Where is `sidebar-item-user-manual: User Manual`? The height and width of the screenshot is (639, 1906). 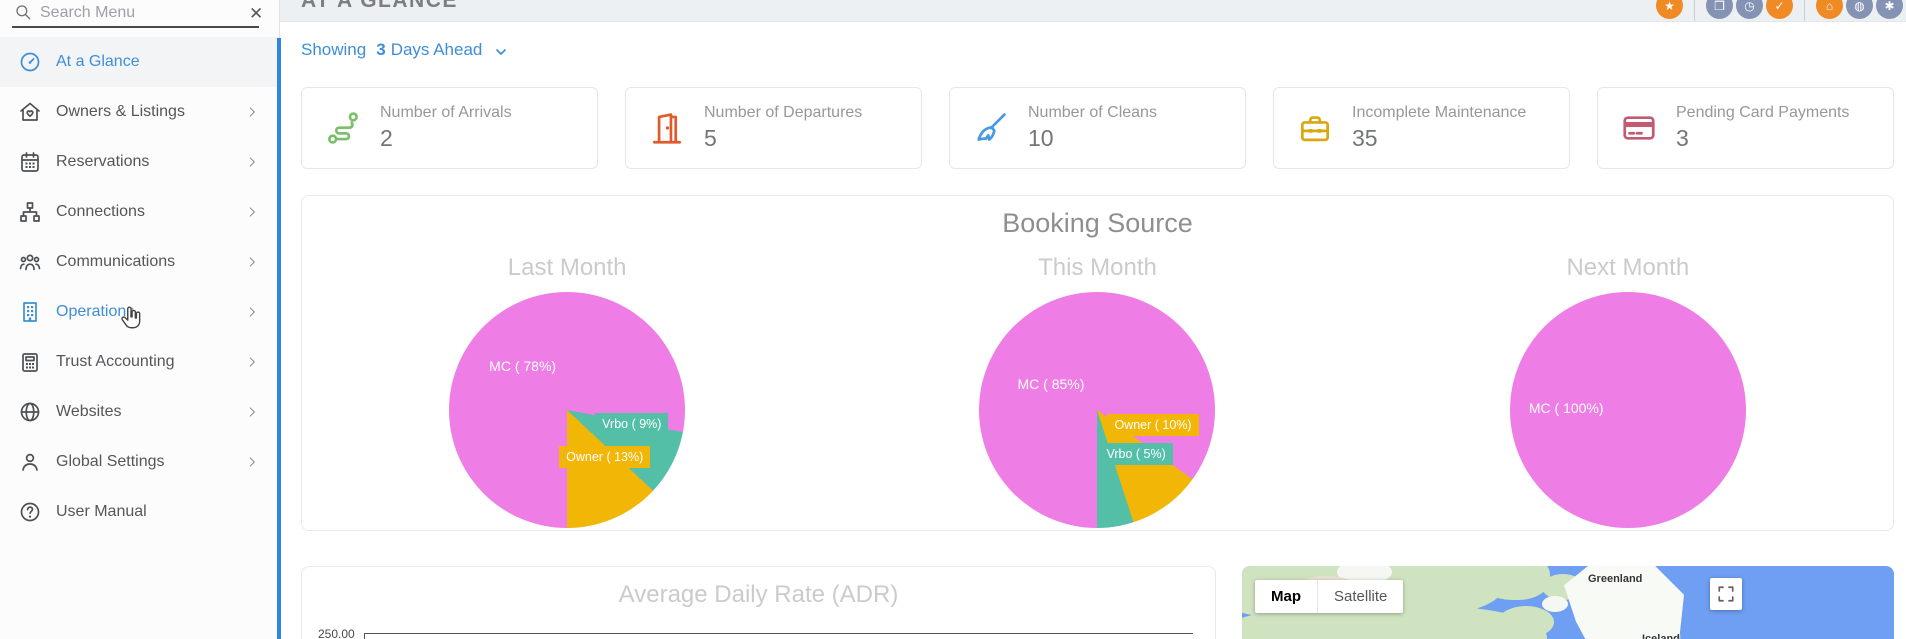
sidebar-item-user-manual: User Manual is located at coordinates (139, 512).